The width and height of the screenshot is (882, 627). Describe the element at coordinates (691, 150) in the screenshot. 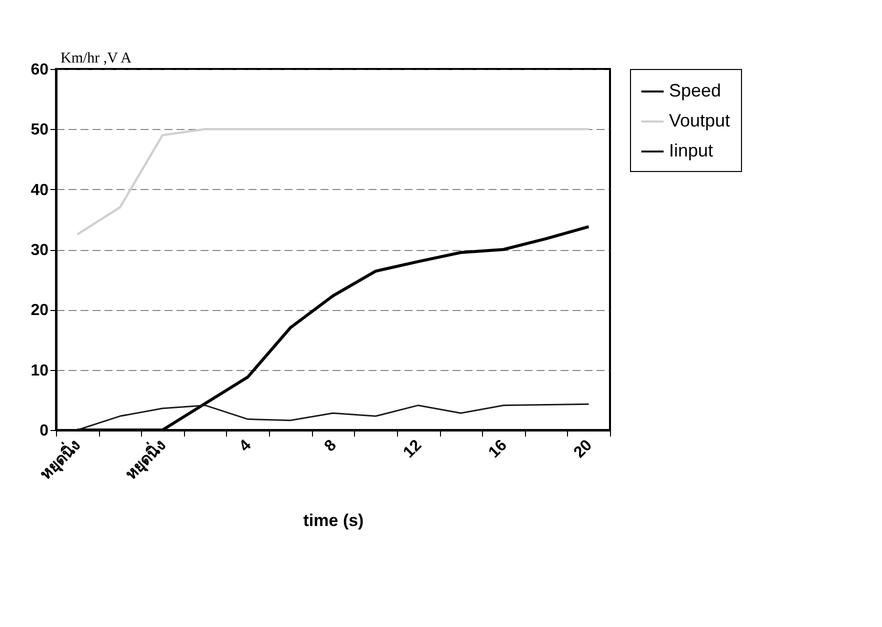

I see `legend-label: Iinput` at that location.